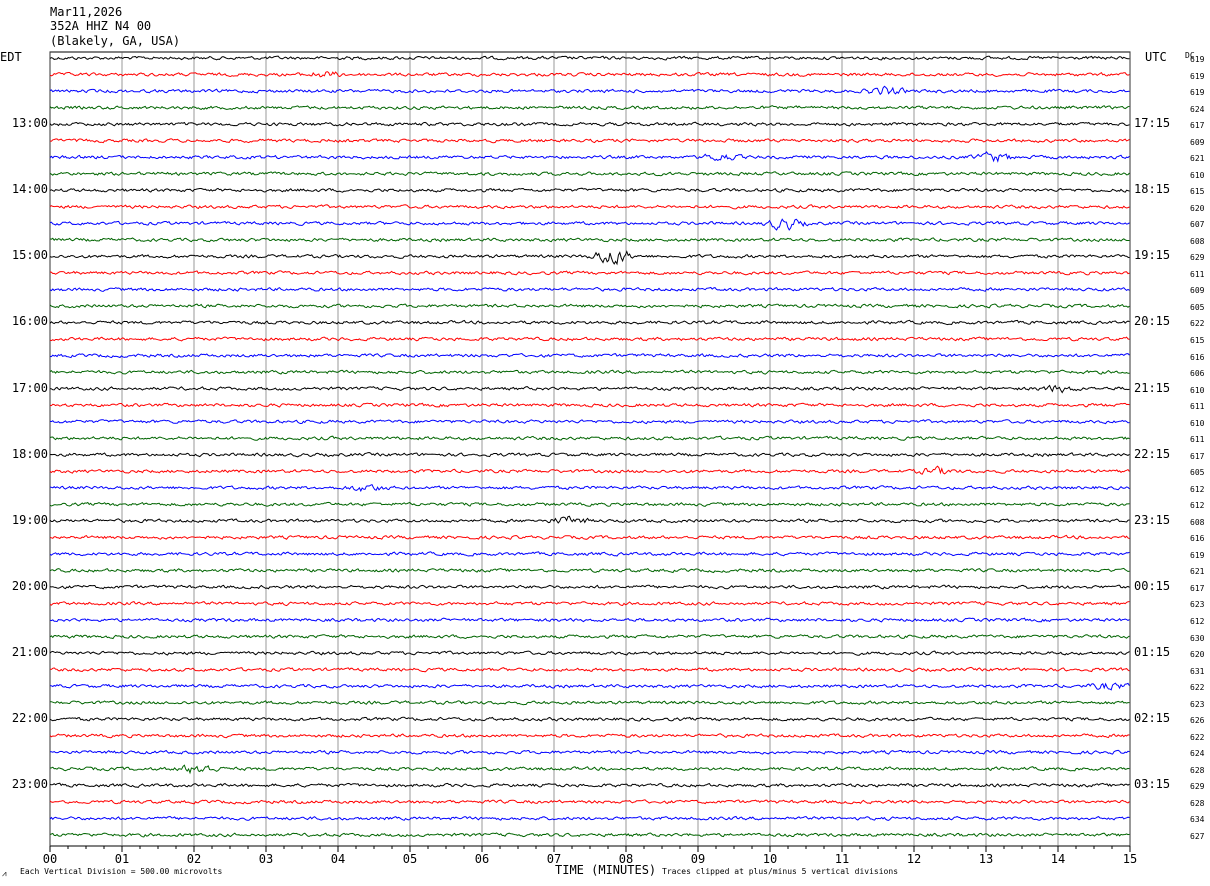  What do you see at coordinates (606, 870) in the screenshot?
I see `x-axis-label: TIME (MINUTES)` at bounding box center [606, 870].